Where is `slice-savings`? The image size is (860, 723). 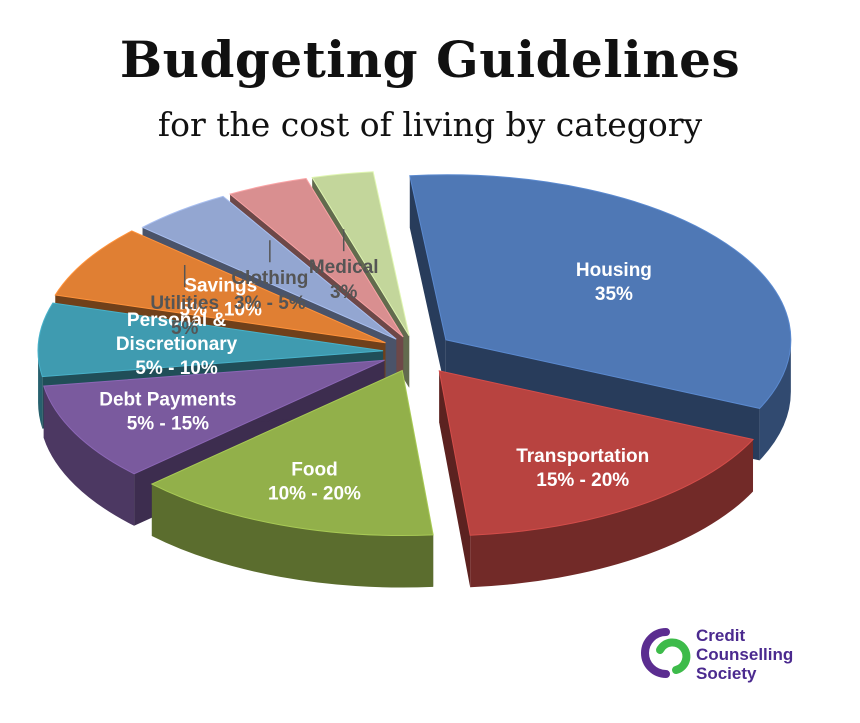
slice-savings is located at coordinates (220, 287).